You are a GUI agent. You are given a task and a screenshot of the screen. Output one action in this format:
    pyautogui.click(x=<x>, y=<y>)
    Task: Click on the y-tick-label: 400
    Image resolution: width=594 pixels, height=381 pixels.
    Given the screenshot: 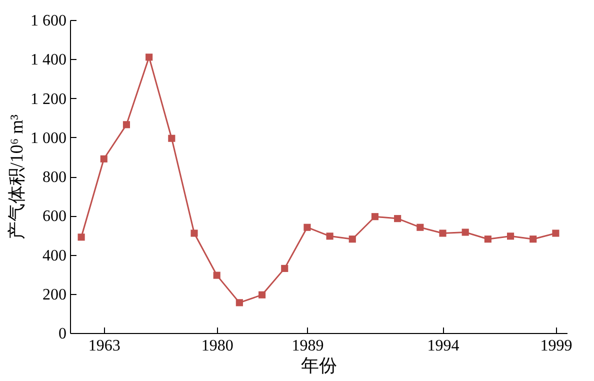 What is the action you would take?
    pyautogui.click(x=54, y=255)
    